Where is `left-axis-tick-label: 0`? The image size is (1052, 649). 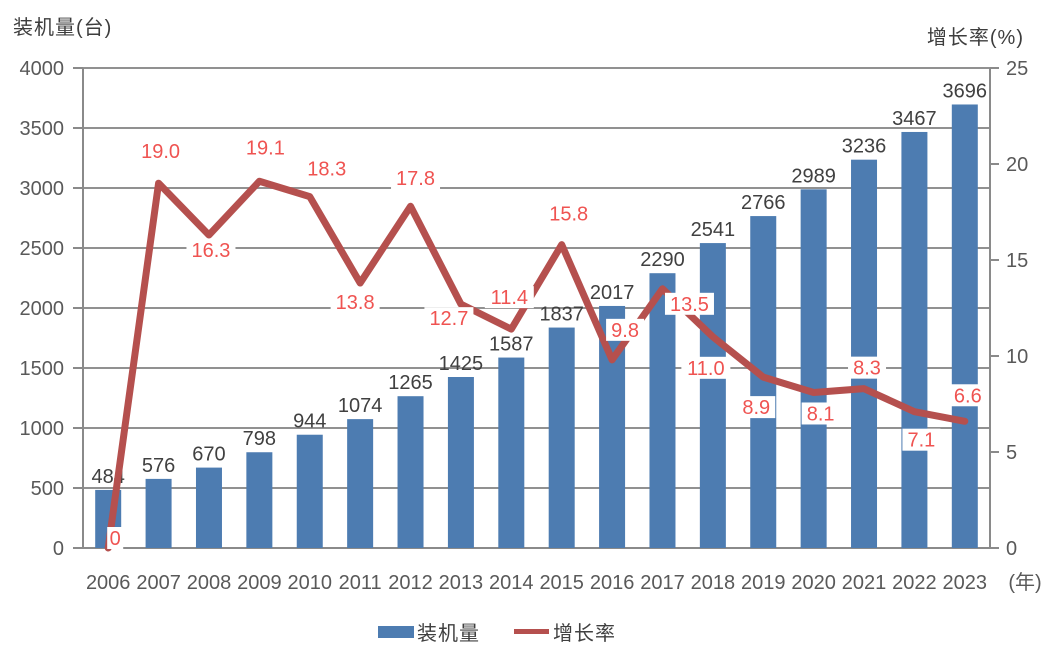
left-axis-tick-label: 0 is located at coordinates (58, 549).